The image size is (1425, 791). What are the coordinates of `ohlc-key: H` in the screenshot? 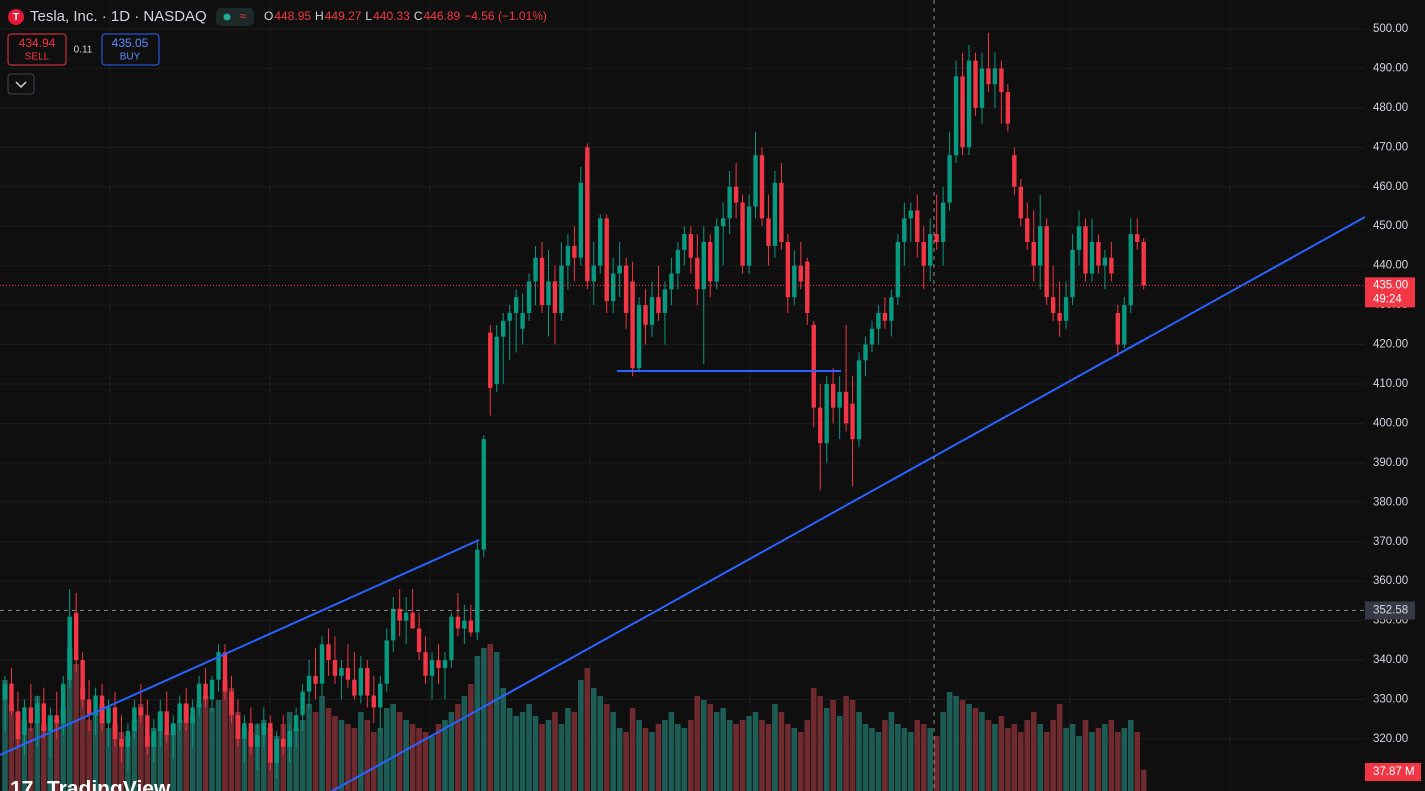 It's located at (319, 16).